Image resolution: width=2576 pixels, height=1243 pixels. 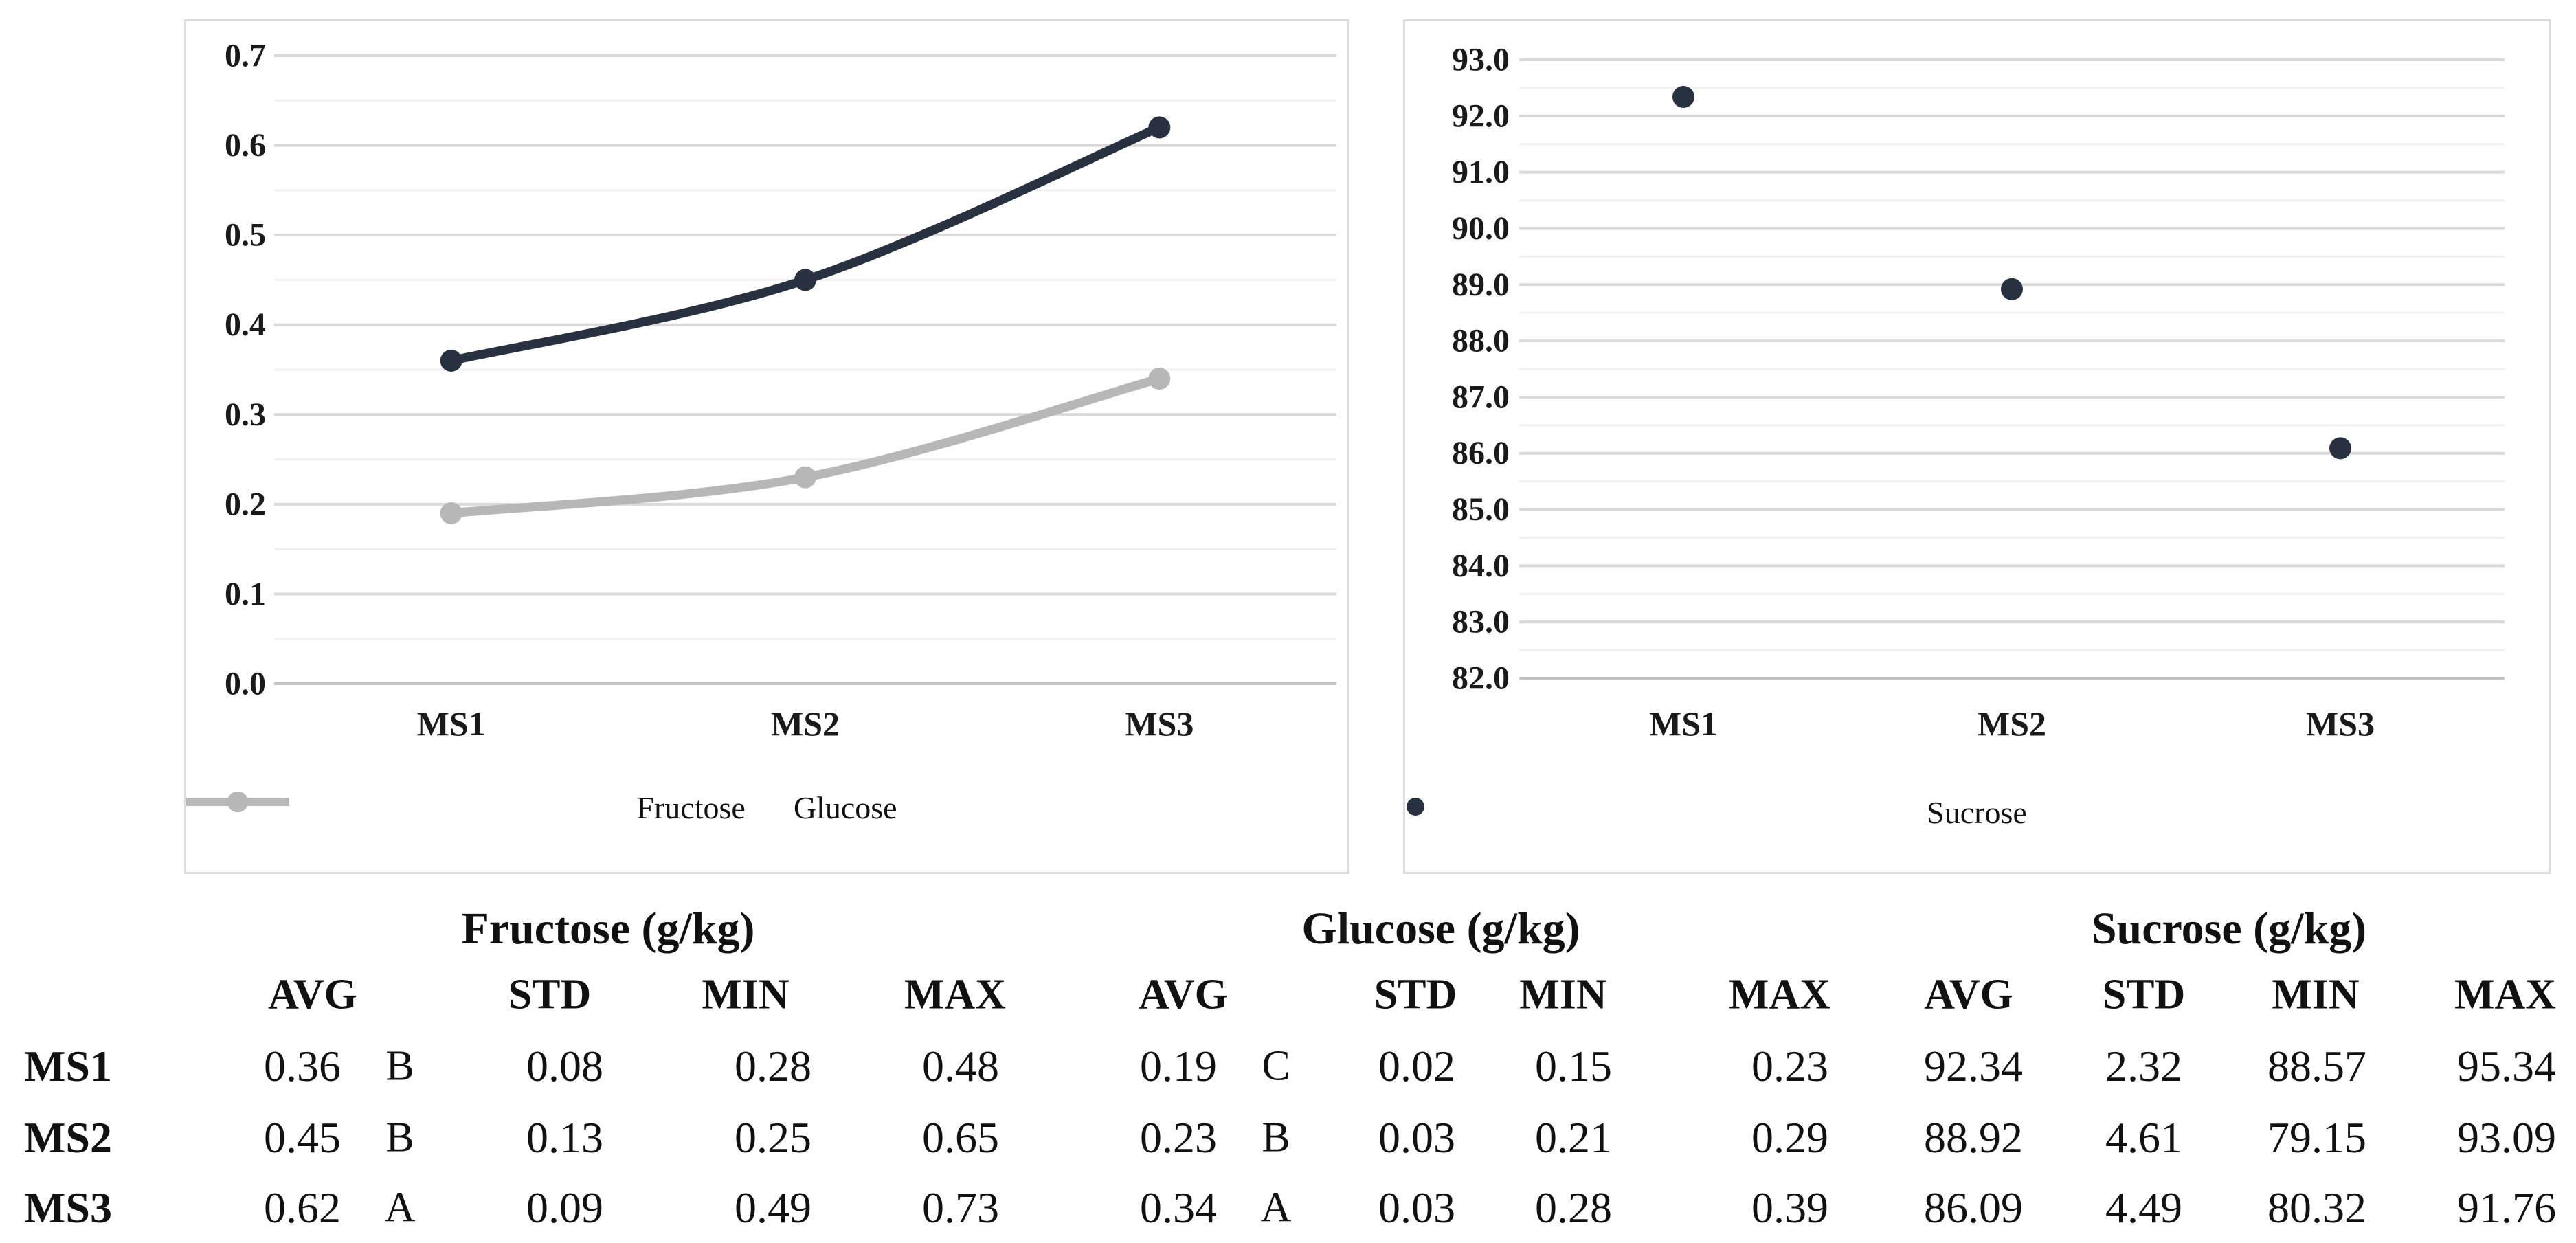 What do you see at coordinates (2229, 929) in the screenshot?
I see `table-group-header: Sucrose (g/kg)` at bounding box center [2229, 929].